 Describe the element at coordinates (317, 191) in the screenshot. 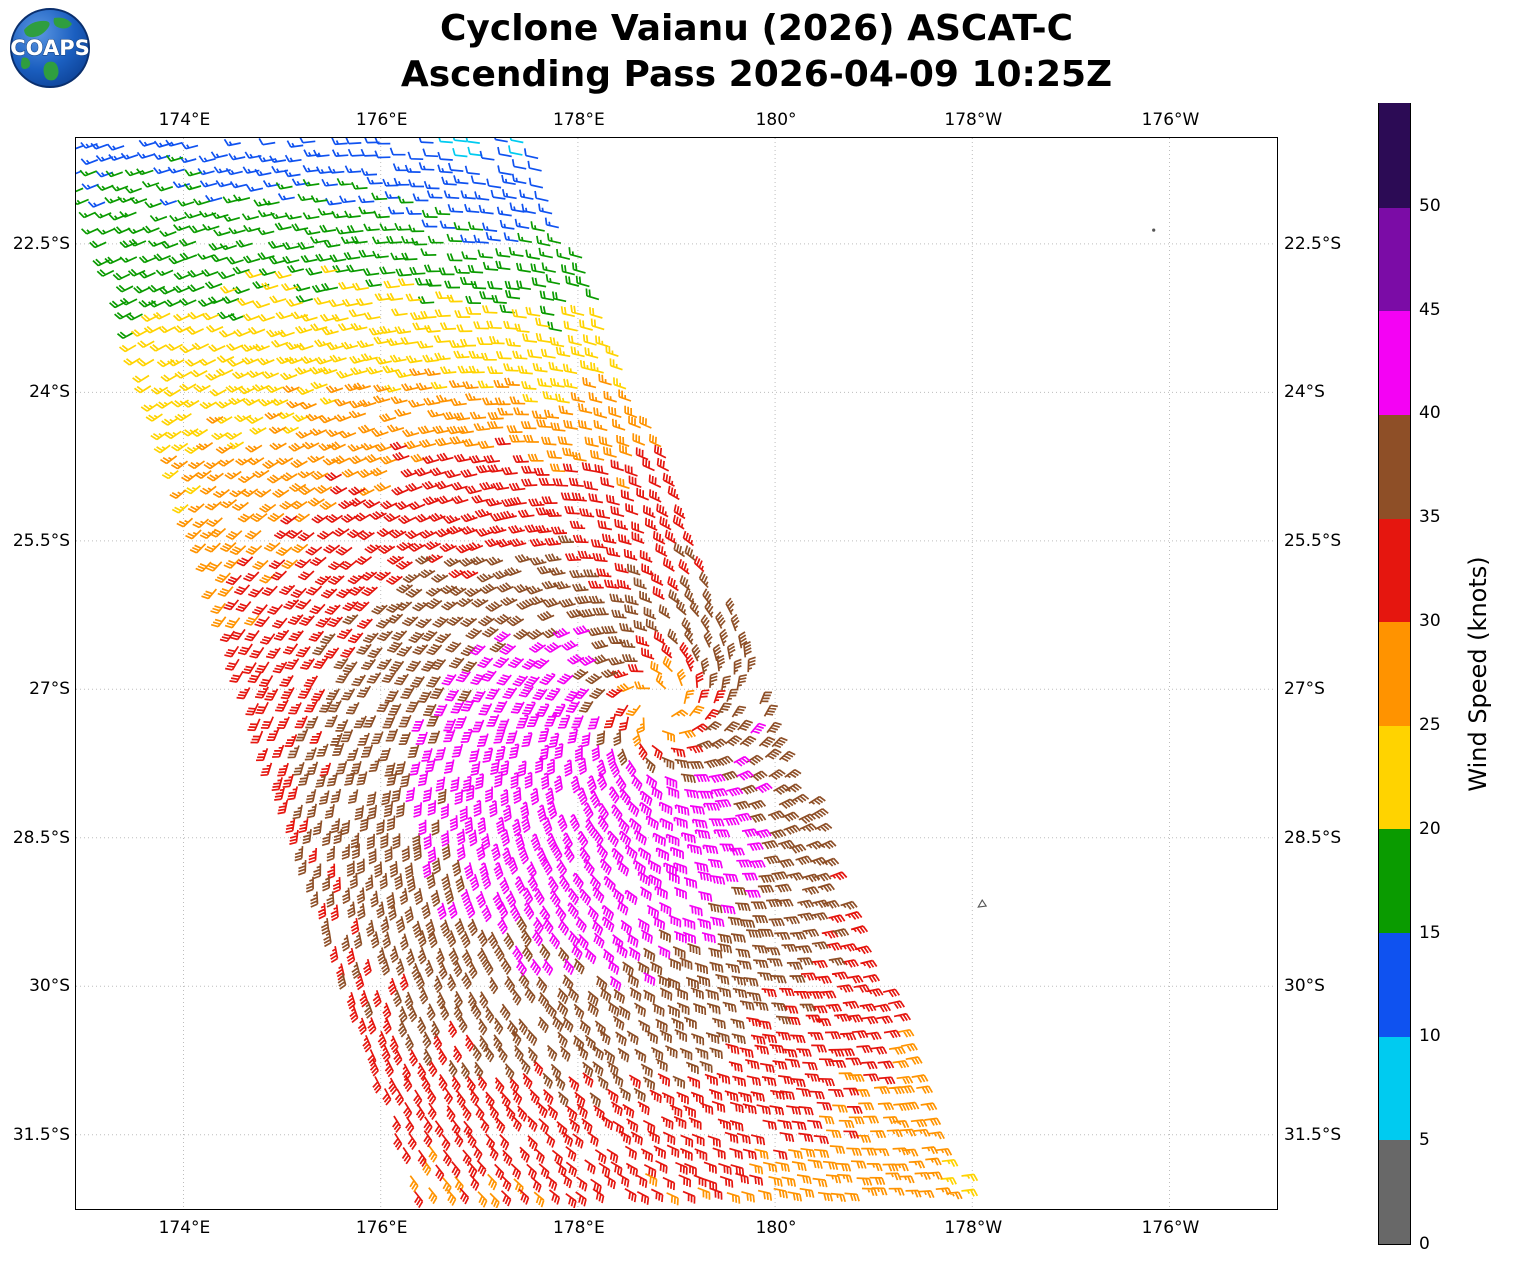

I see `wind-barbs-10-15kt` at that location.